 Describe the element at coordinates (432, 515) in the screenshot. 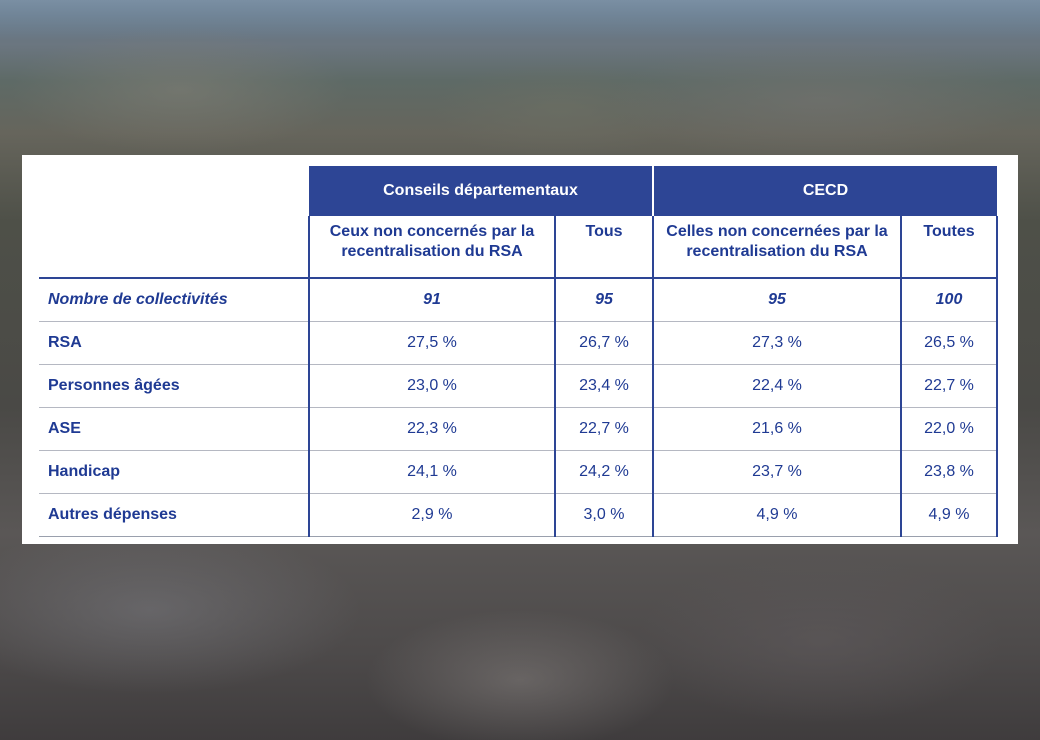

I see `table-cell: 2,9 %` at that location.